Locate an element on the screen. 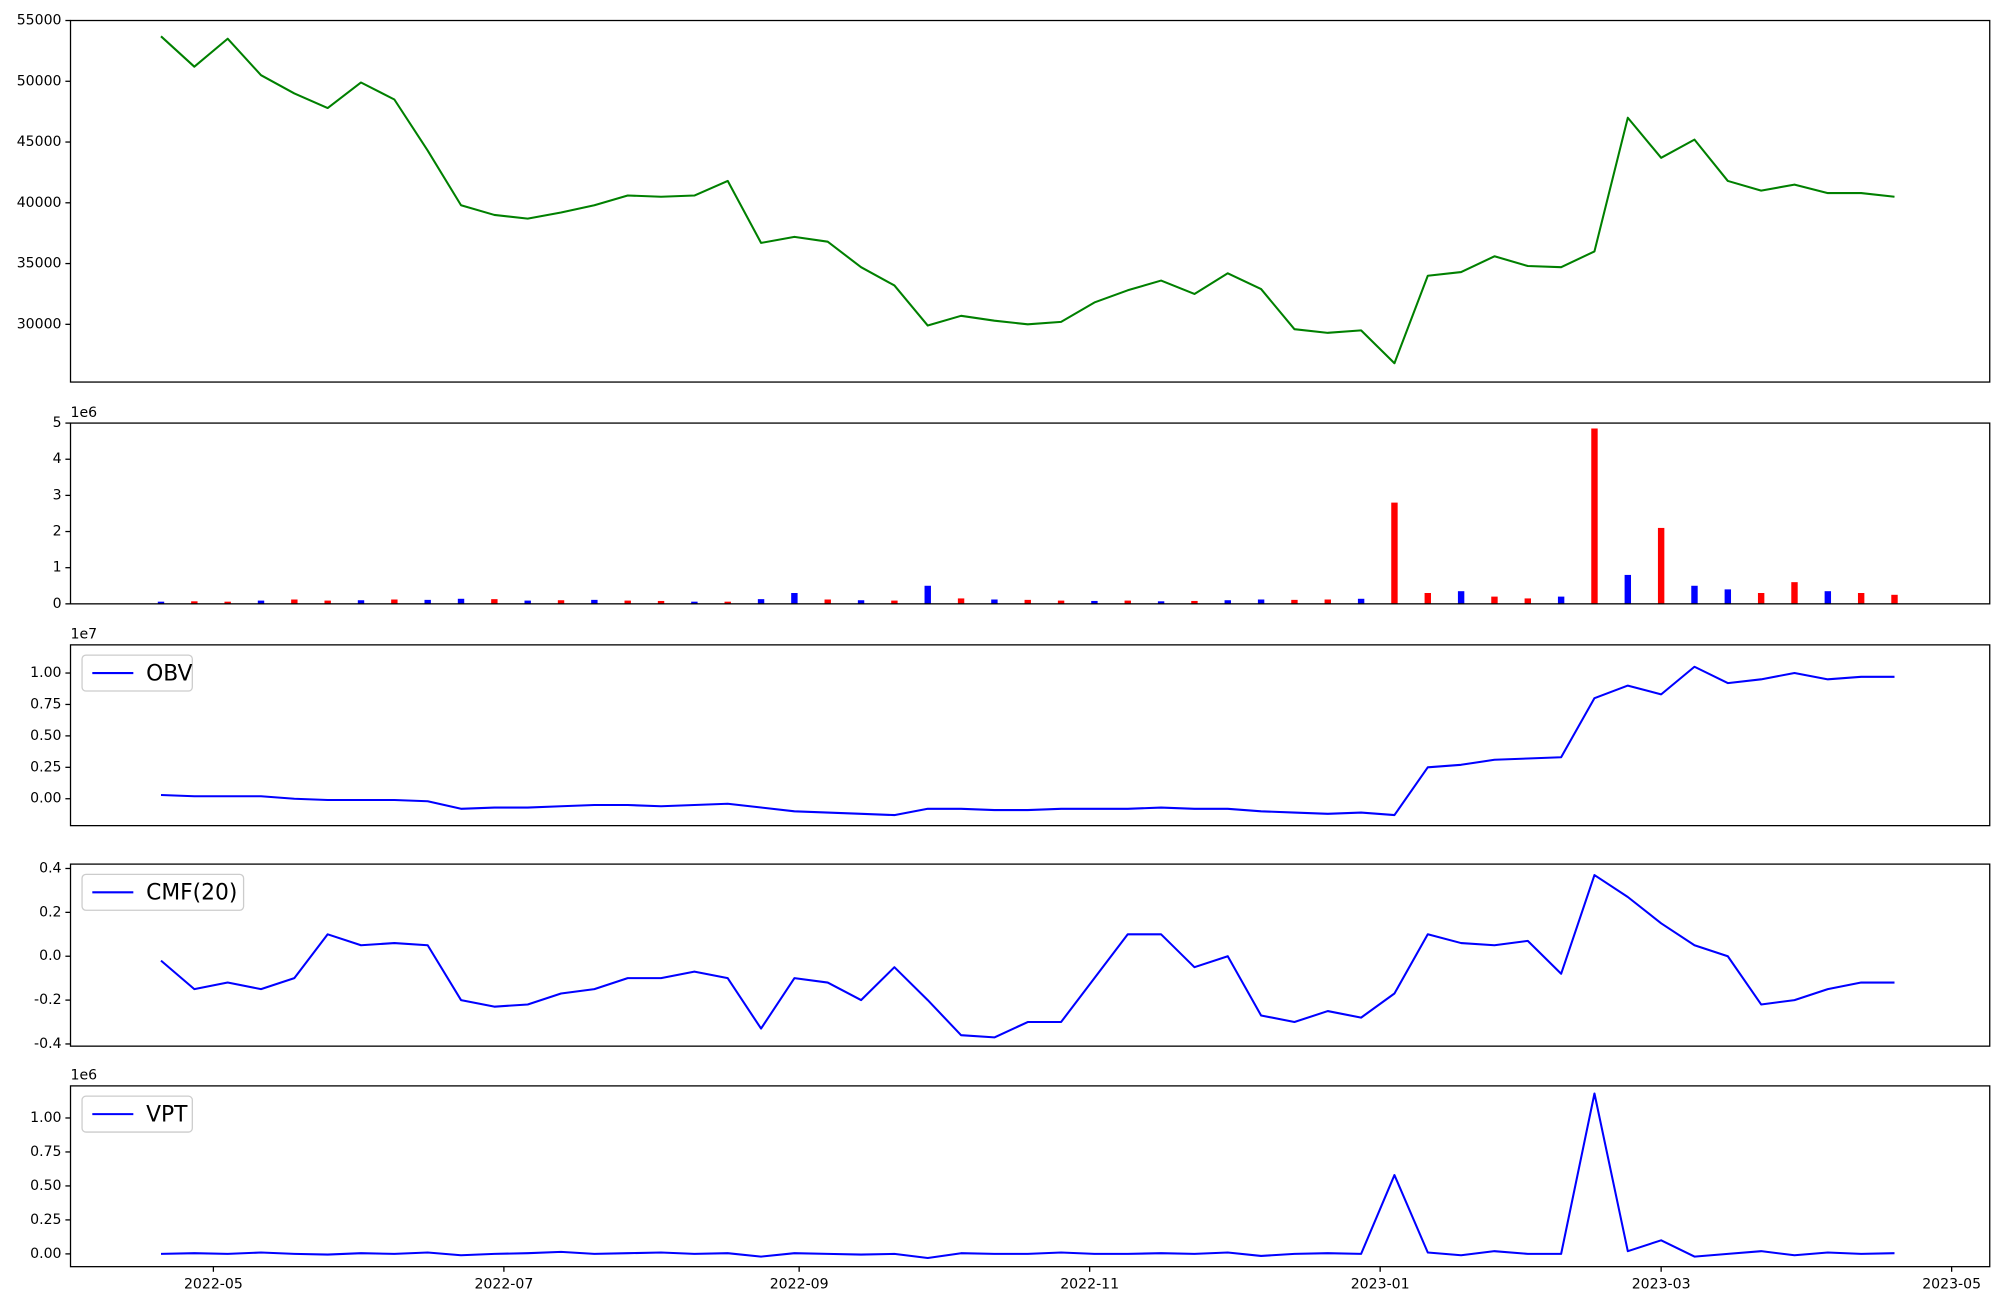 Image resolution: width=2000 pixels, height=1300 pixels. y-tick-label: 40000 is located at coordinates (39, 203).